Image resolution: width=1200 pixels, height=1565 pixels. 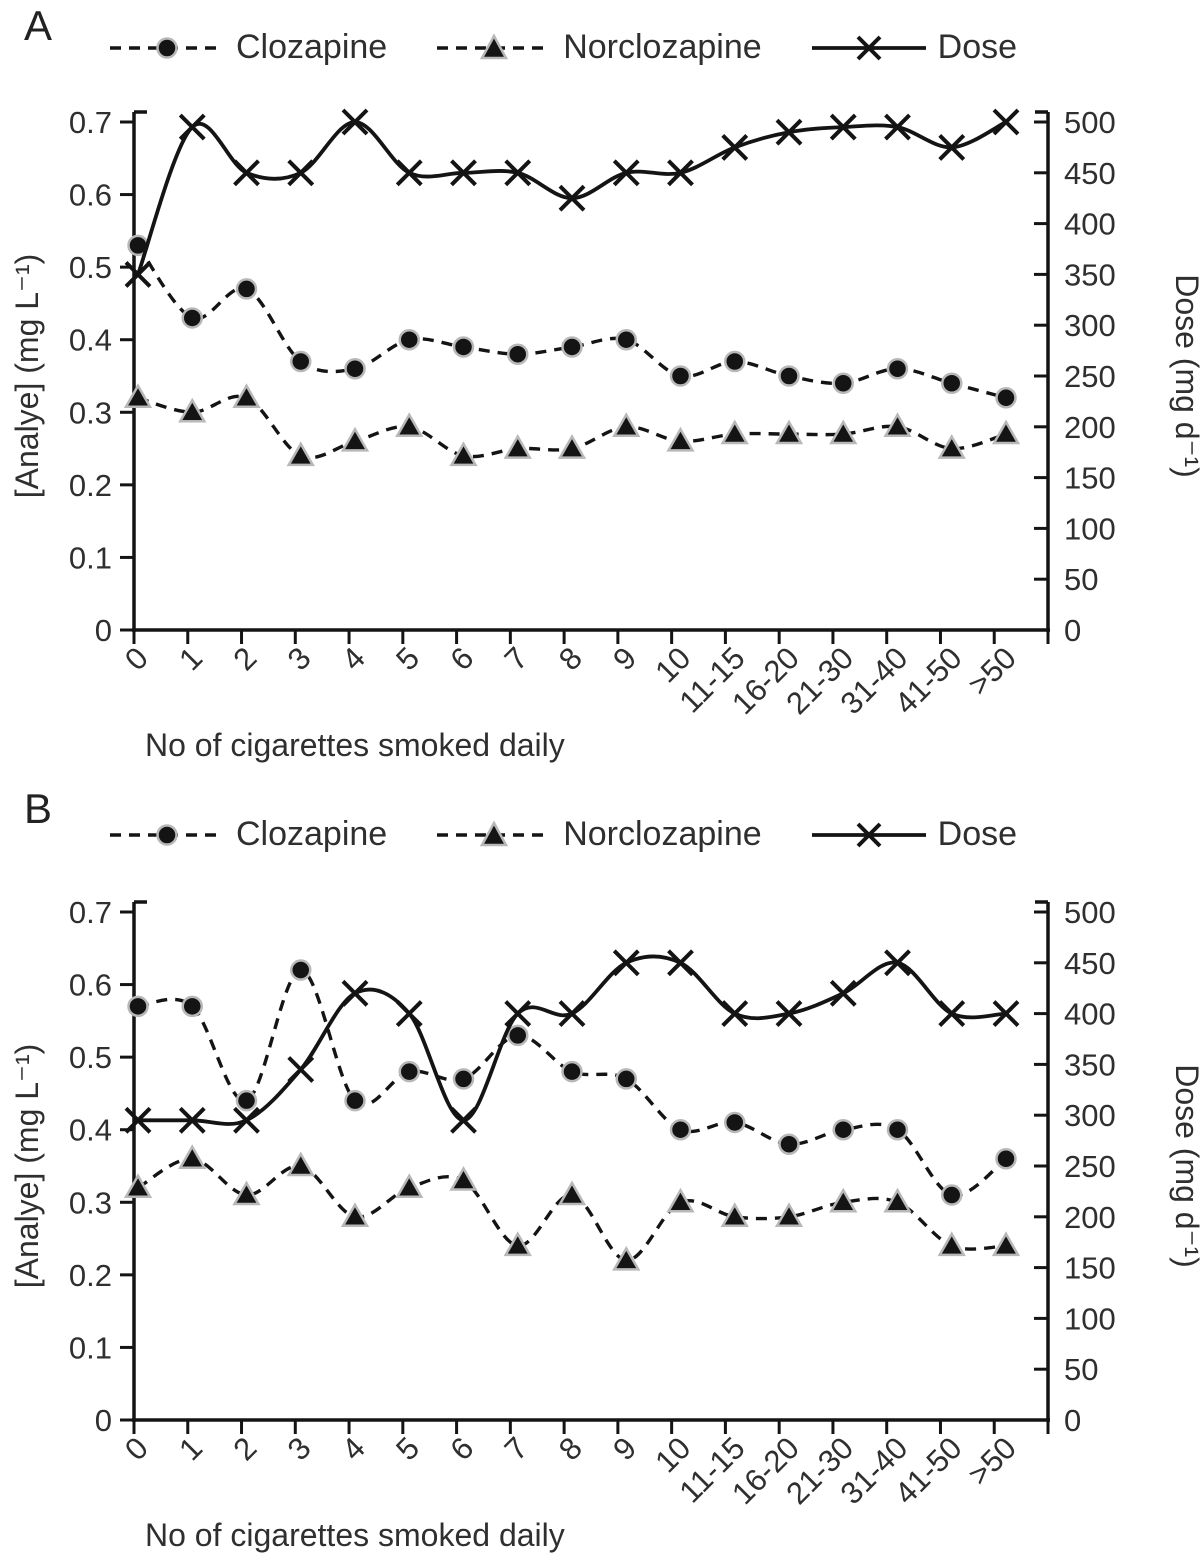 I want to click on right-axis-tick-label: 250, so click(x=1090, y=376).